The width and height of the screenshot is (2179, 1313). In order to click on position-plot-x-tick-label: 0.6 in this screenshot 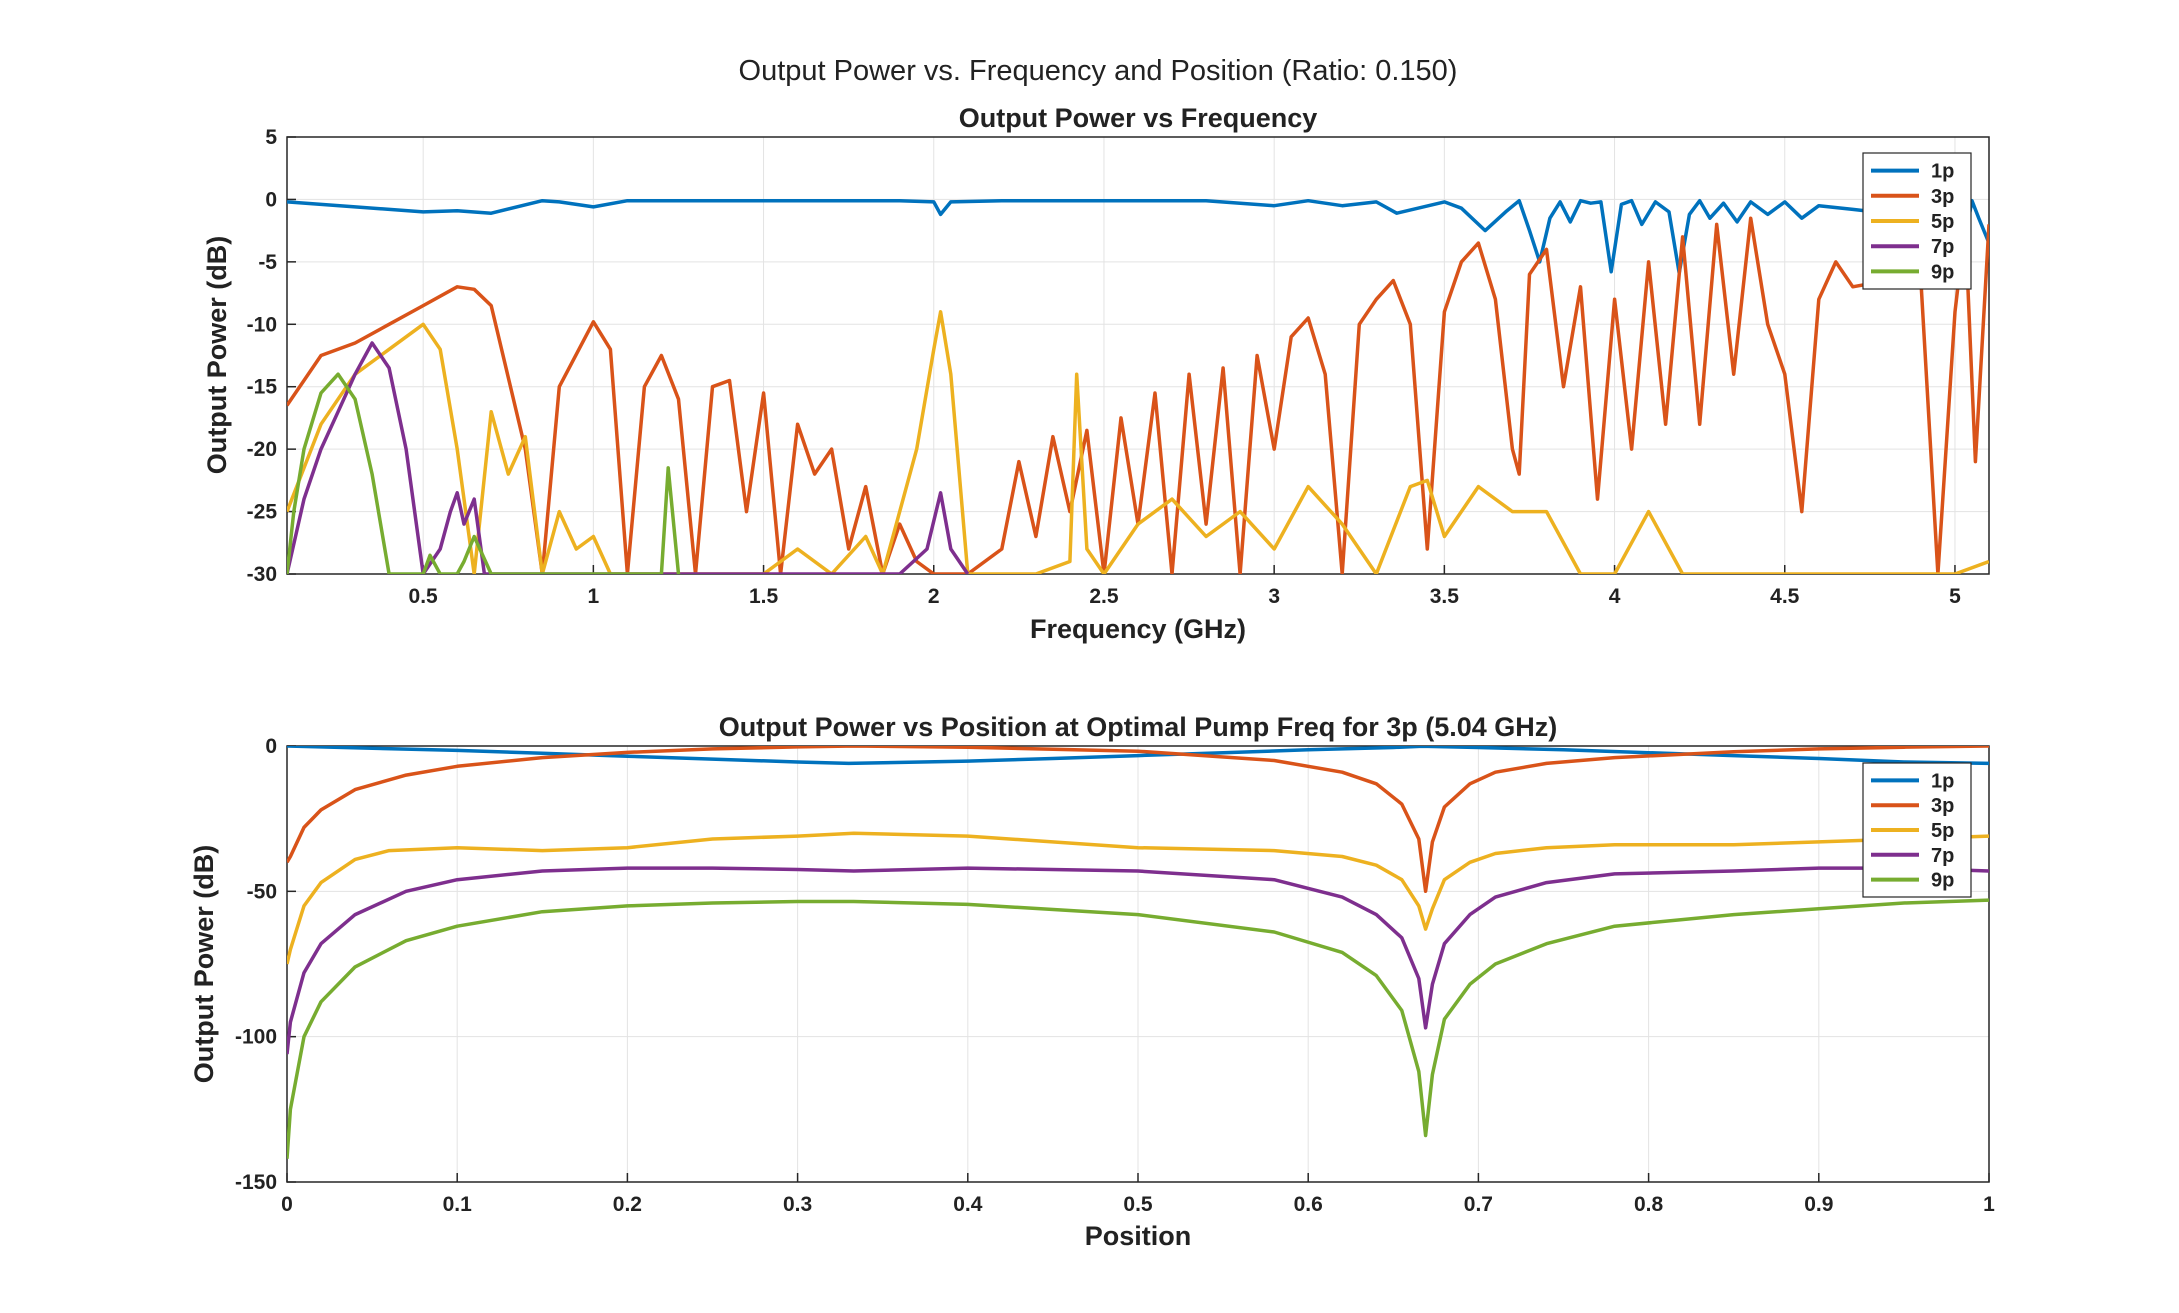, I will do `click(1308, 1204)`.